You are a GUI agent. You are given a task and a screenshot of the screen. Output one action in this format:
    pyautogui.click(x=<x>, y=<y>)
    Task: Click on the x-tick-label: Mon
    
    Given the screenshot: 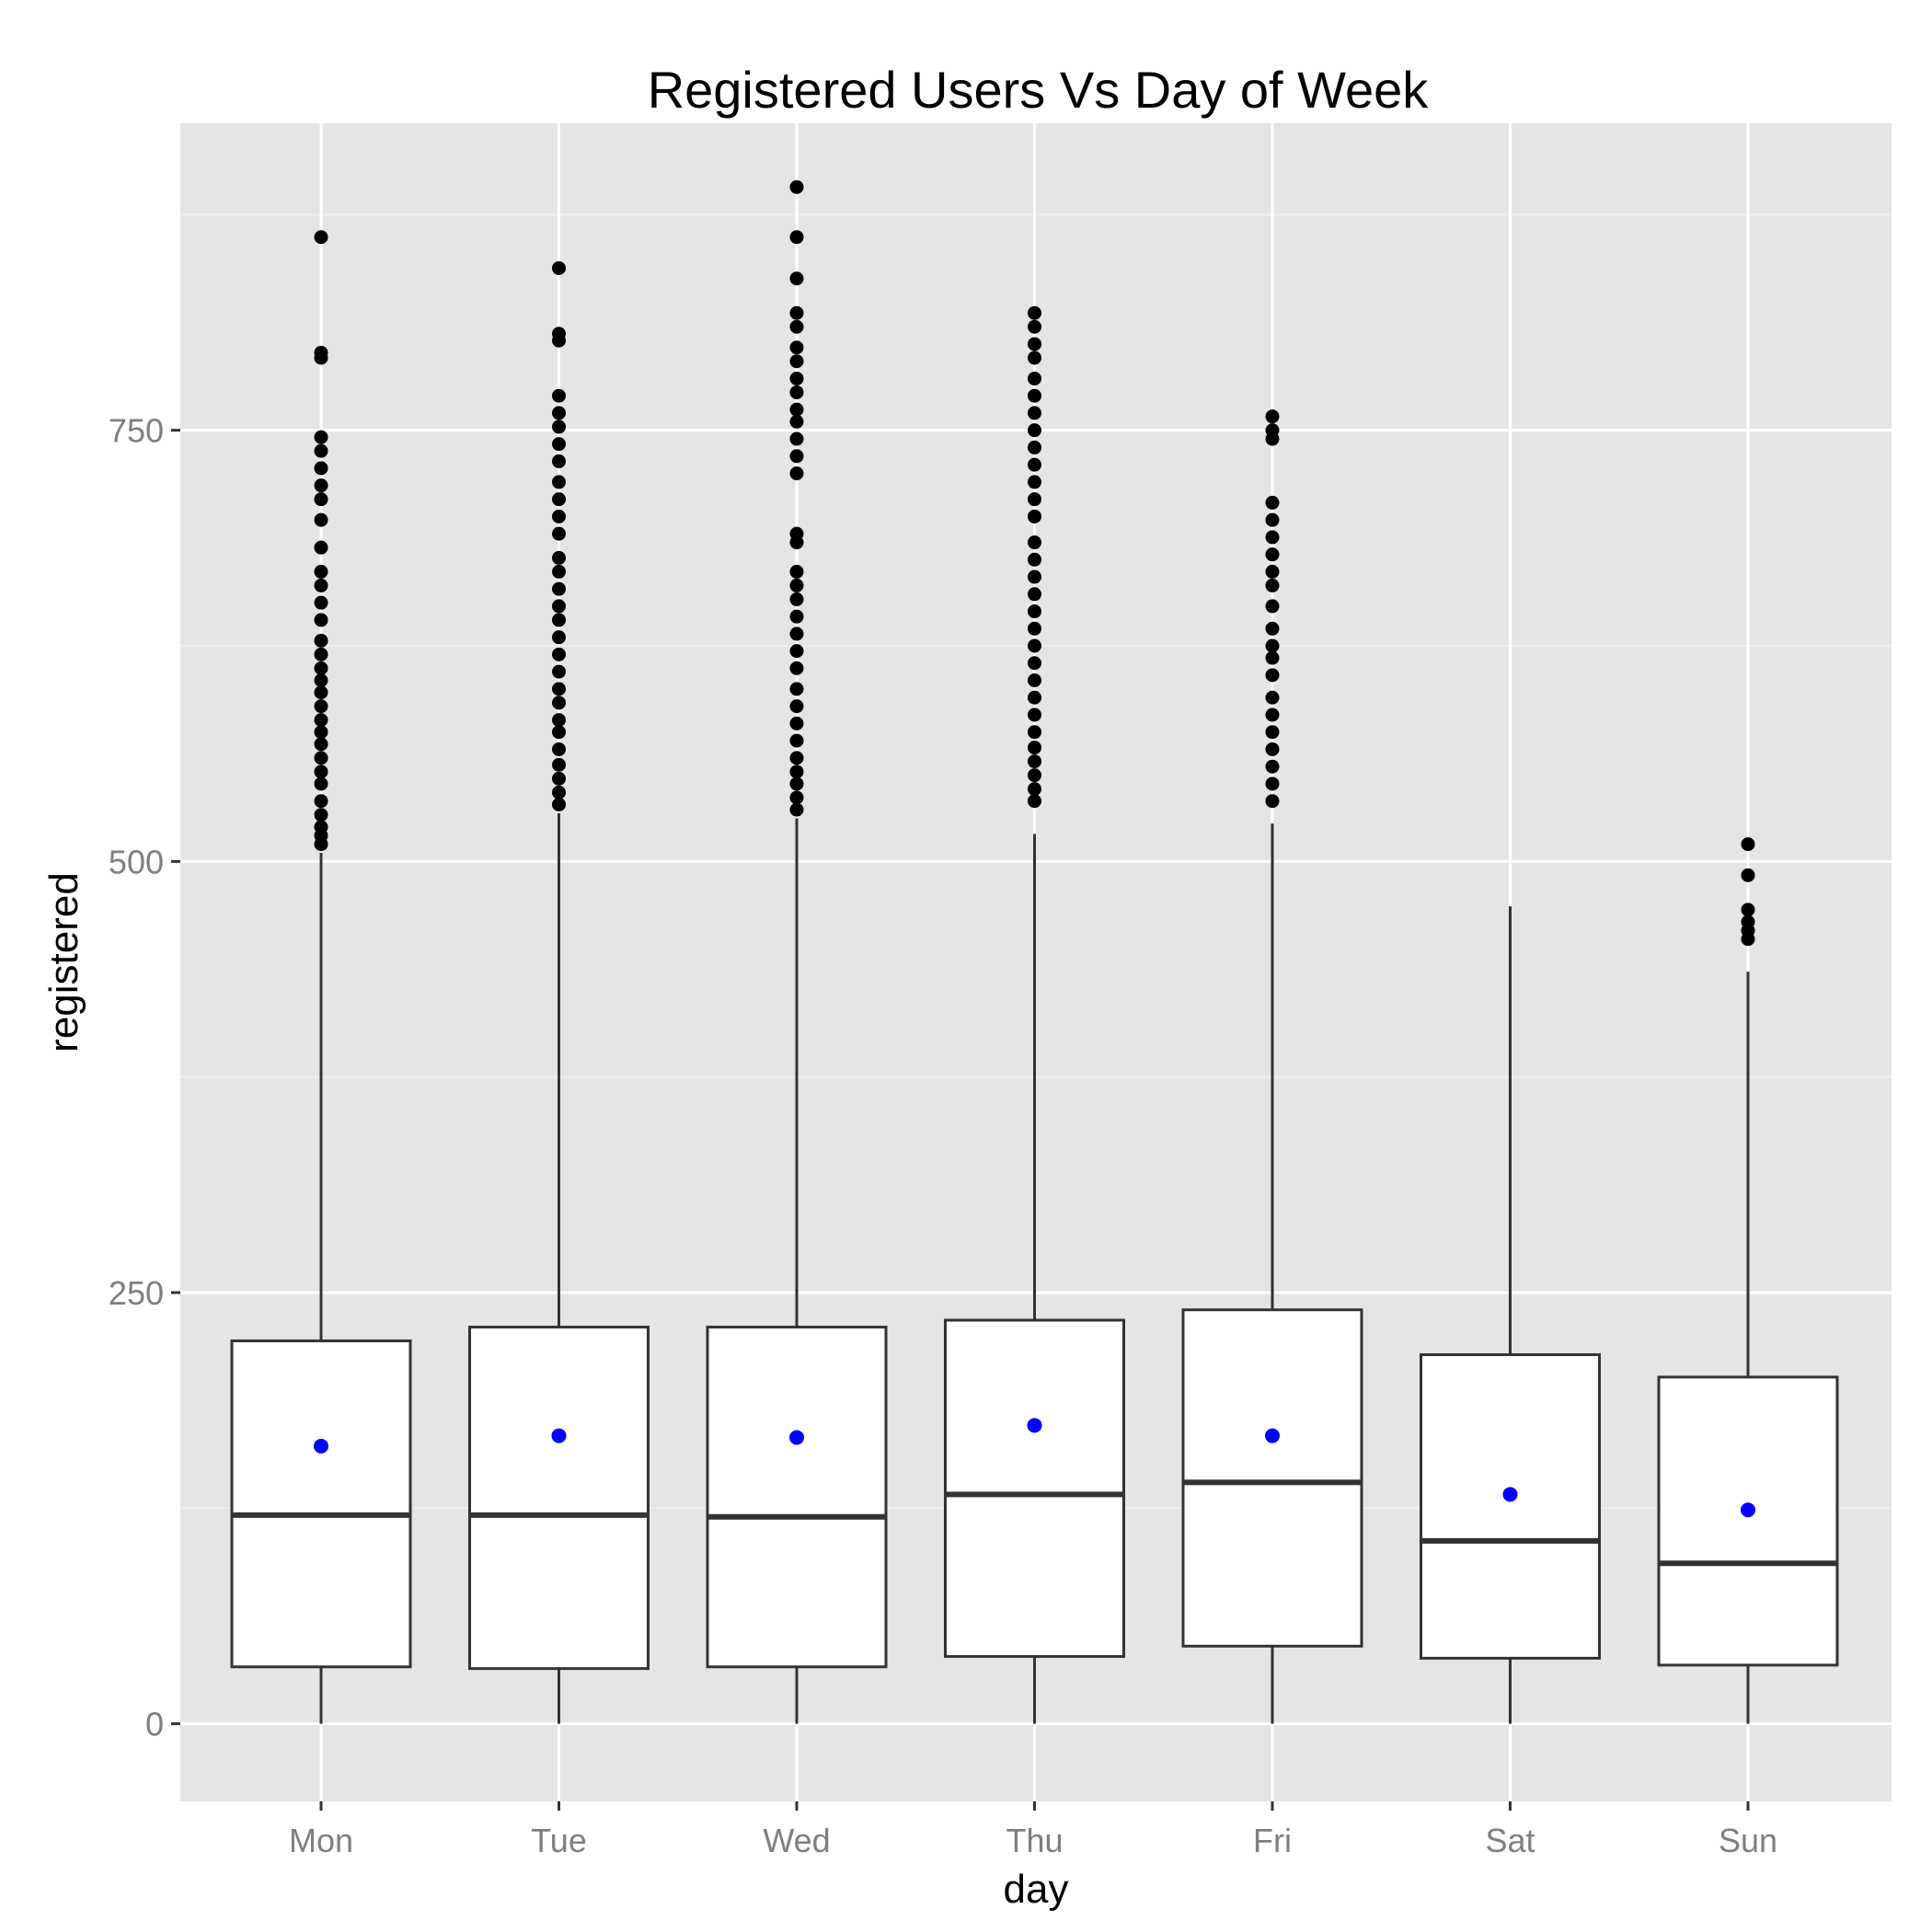 What is the action you would take?
    pyautogui.click(x=321, y=1840)
    